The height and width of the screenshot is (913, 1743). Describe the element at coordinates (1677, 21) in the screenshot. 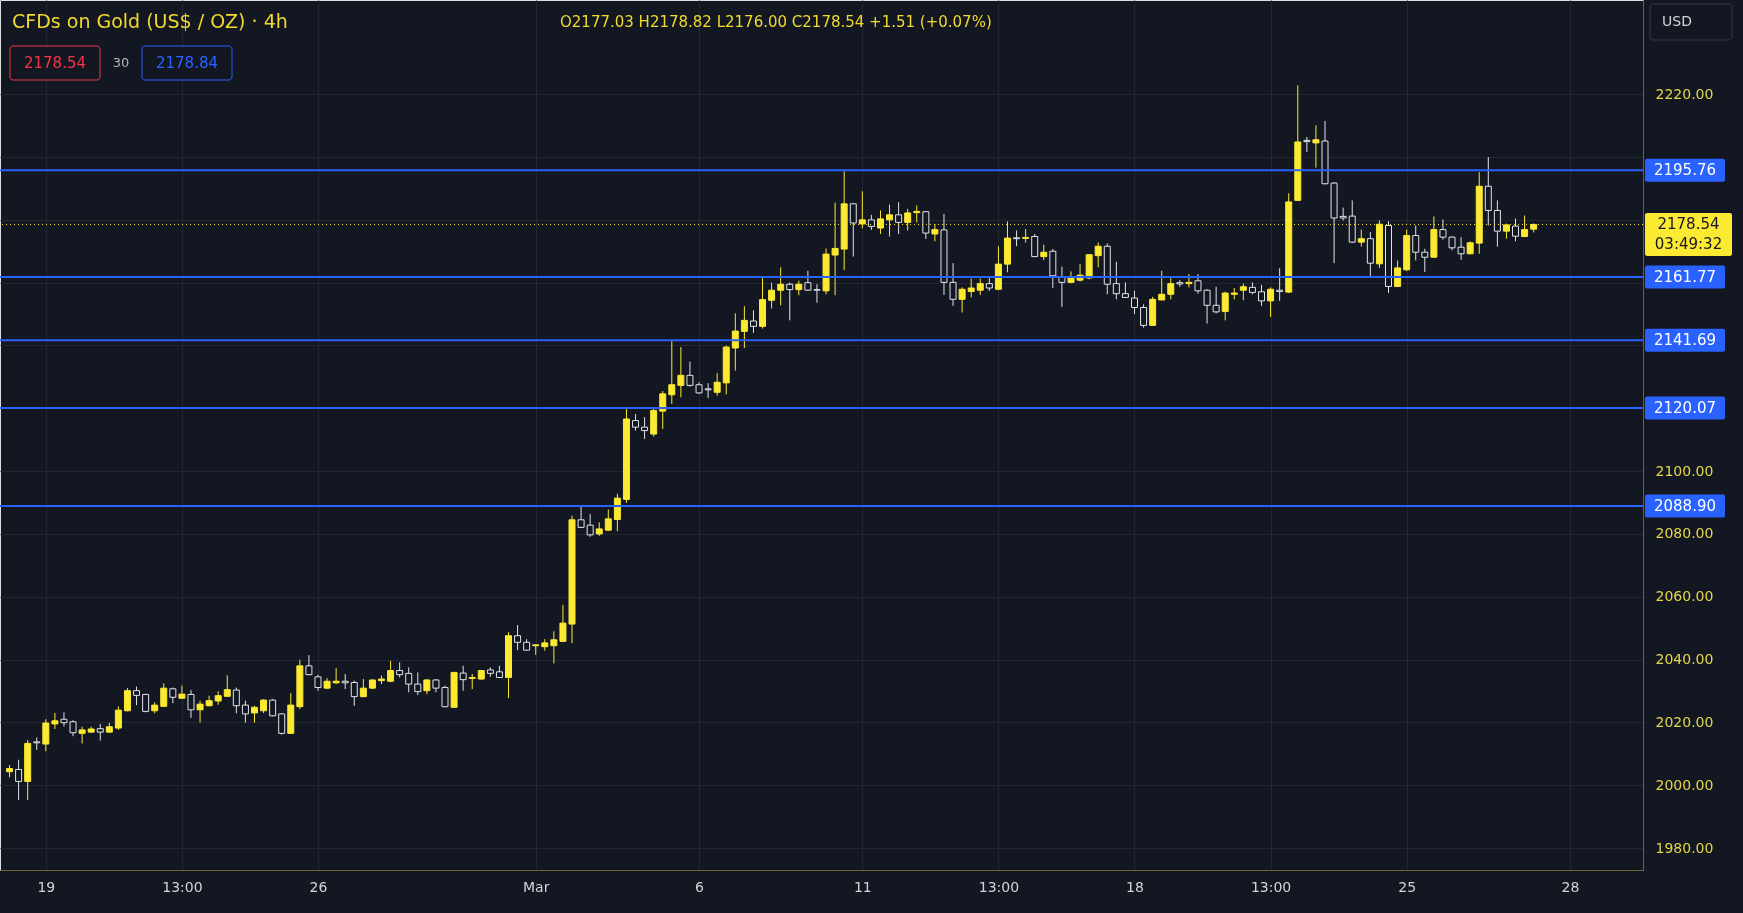

I see `text: USD` at that location.